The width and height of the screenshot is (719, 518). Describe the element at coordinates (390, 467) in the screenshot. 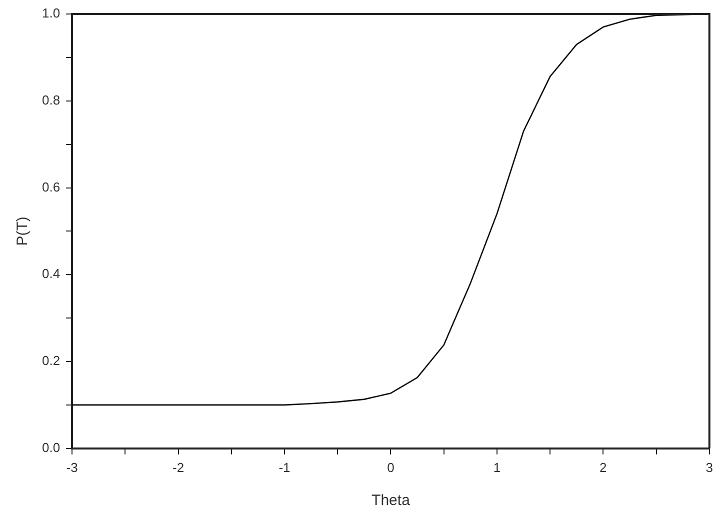

I see `x-tick-label: 0` at that location.